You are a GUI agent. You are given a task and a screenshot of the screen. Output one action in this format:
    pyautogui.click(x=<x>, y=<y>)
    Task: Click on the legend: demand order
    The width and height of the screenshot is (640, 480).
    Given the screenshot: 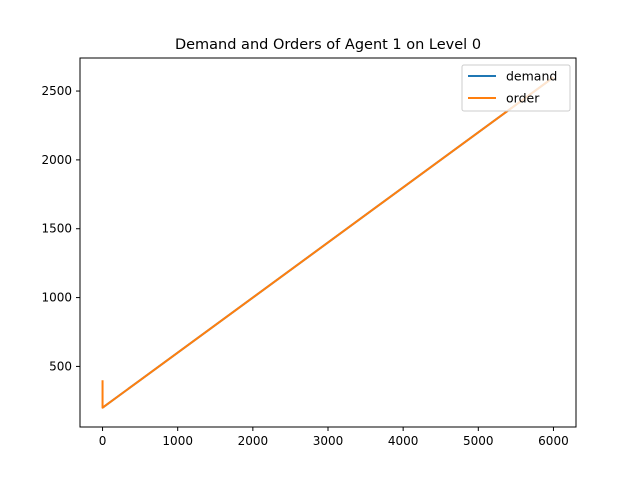 What is the action you would take?
    pyautogui.click(x=516, y=88)
    